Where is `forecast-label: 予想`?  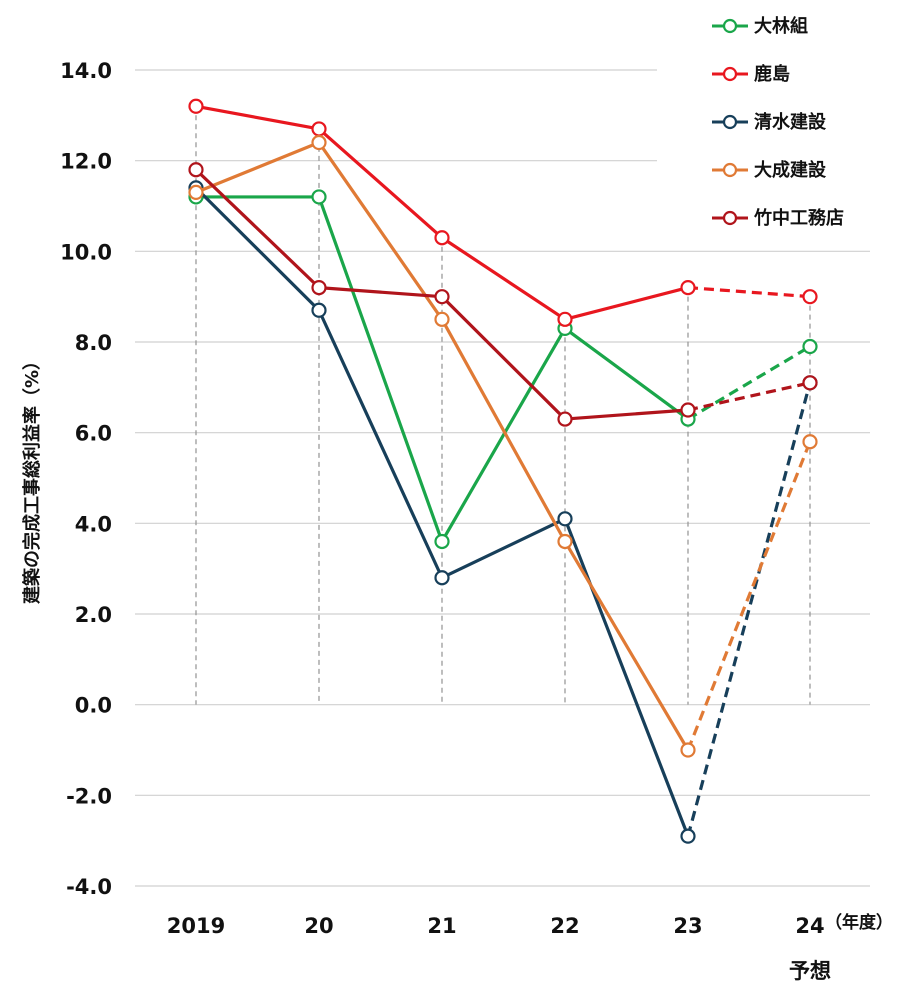
forecast-label: 予想 is located at coordinates (810, 971).